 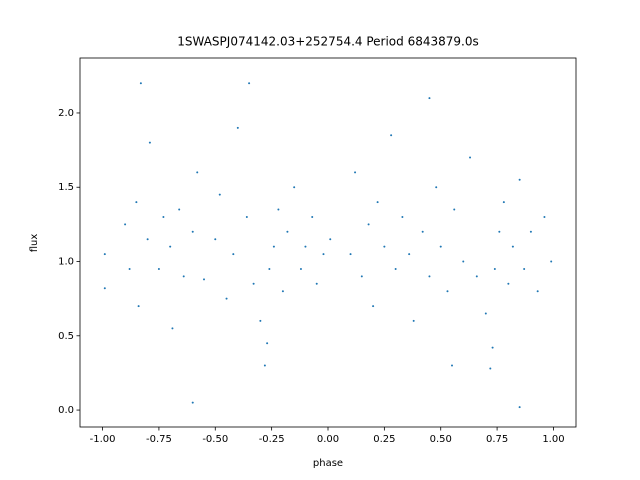 What do you see at coordinates (159, 439) in the screenshot?
I see `x-tick-label: -0.75` at bounding box center [159, 439].